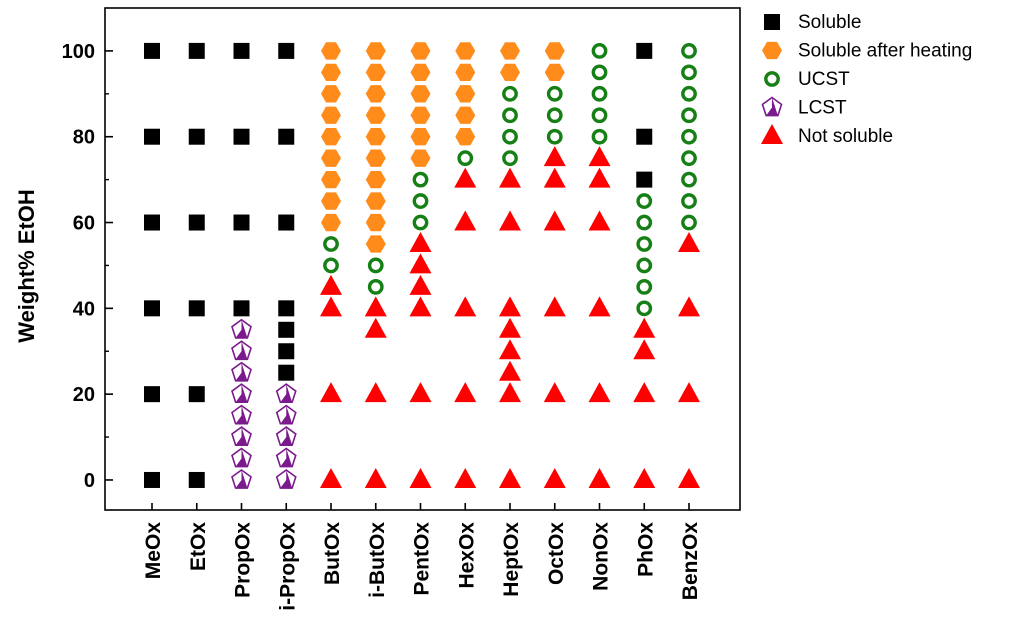 This screenshot has height=620, width=1024. Describe the element at coordinates (772, 134) in the screenshot. I see `legend-marker-not-soluble` at that location.